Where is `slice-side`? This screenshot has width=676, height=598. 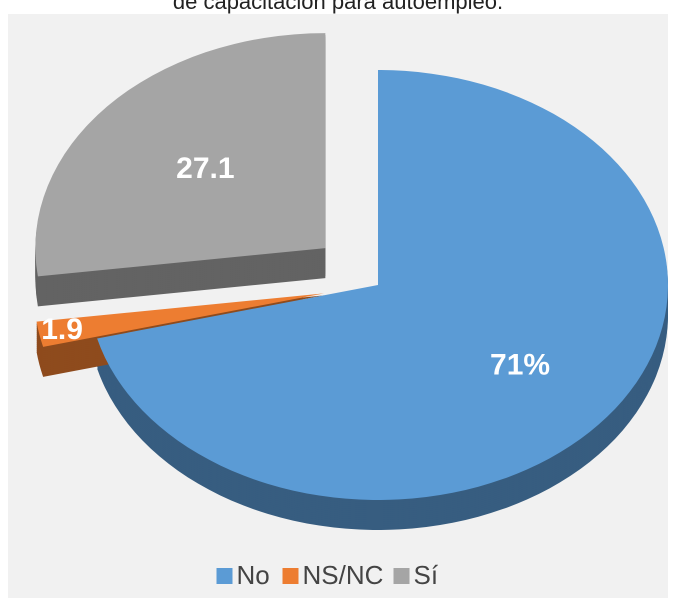
slice-side is located at coordinates (180, 322).